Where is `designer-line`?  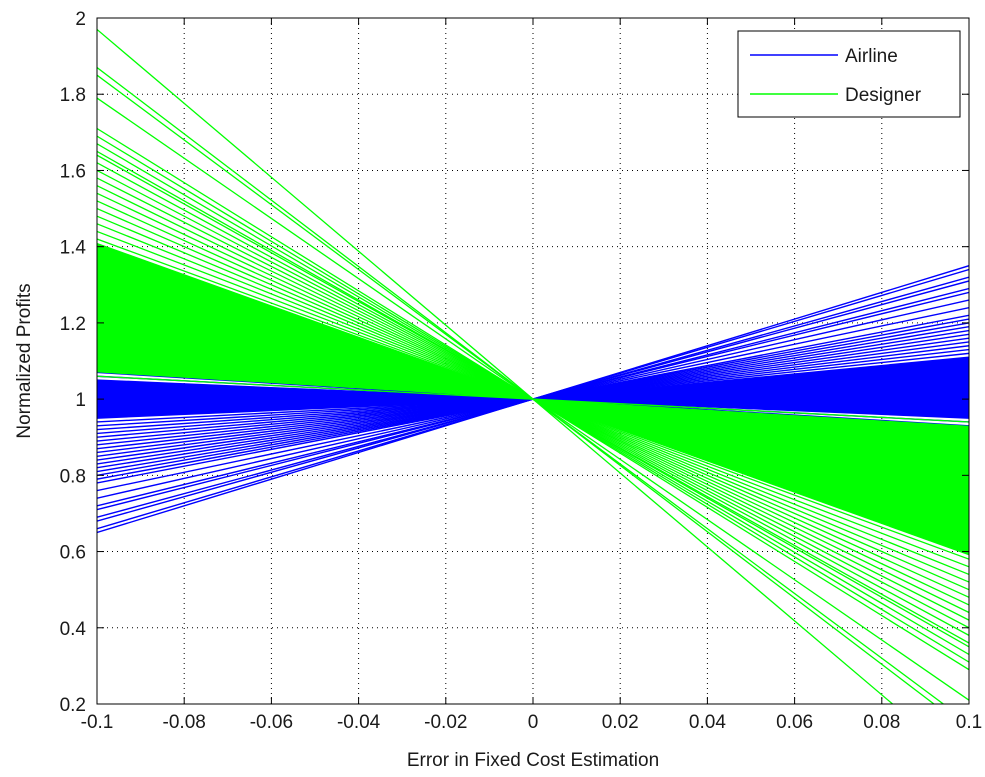
designer-line is located at coordinates (533, 399).